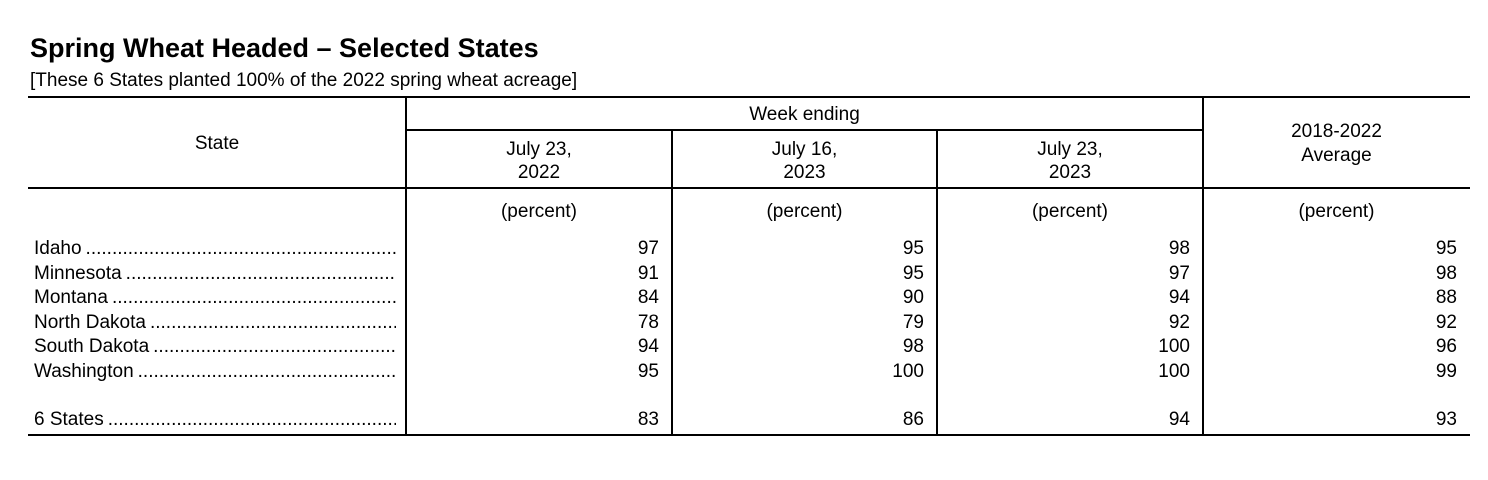 This screenshot has width=1488, height=480. I want to click on state-column-header: State, so click(217, 143).